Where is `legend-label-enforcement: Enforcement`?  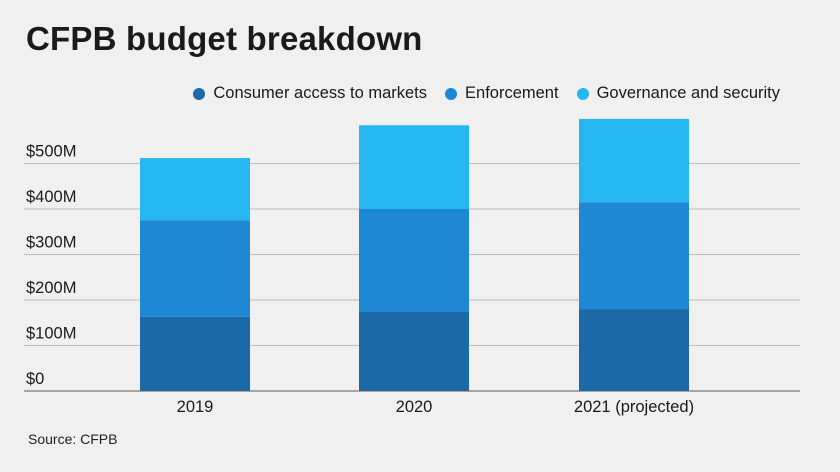
legend-label-enforcement: Enforcement is located at coordinates (512, 93).